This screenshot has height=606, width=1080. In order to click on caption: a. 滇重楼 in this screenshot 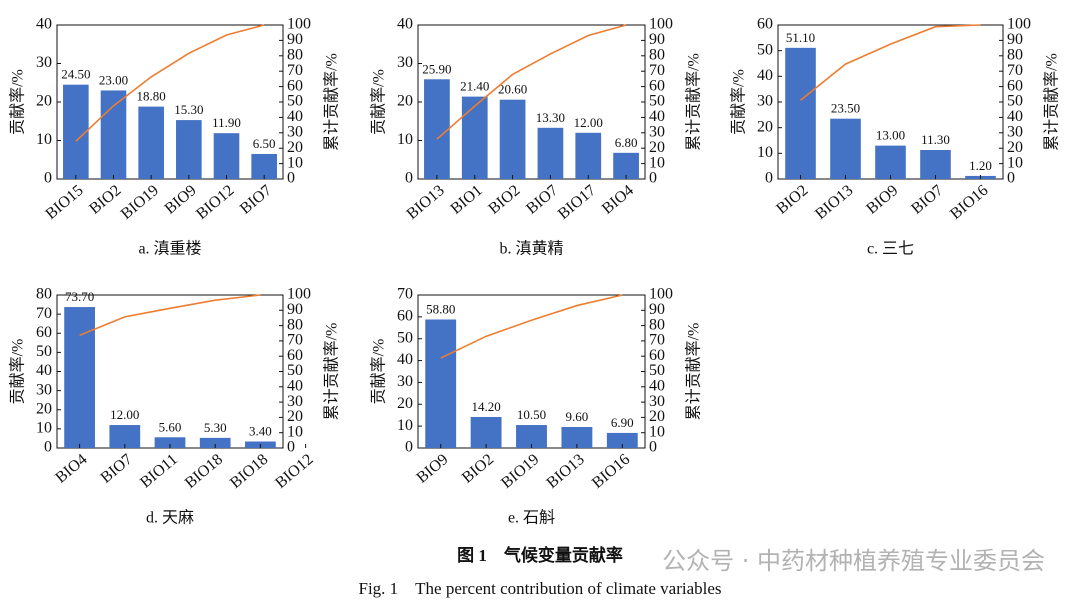, I will do `click(169, 249)`.